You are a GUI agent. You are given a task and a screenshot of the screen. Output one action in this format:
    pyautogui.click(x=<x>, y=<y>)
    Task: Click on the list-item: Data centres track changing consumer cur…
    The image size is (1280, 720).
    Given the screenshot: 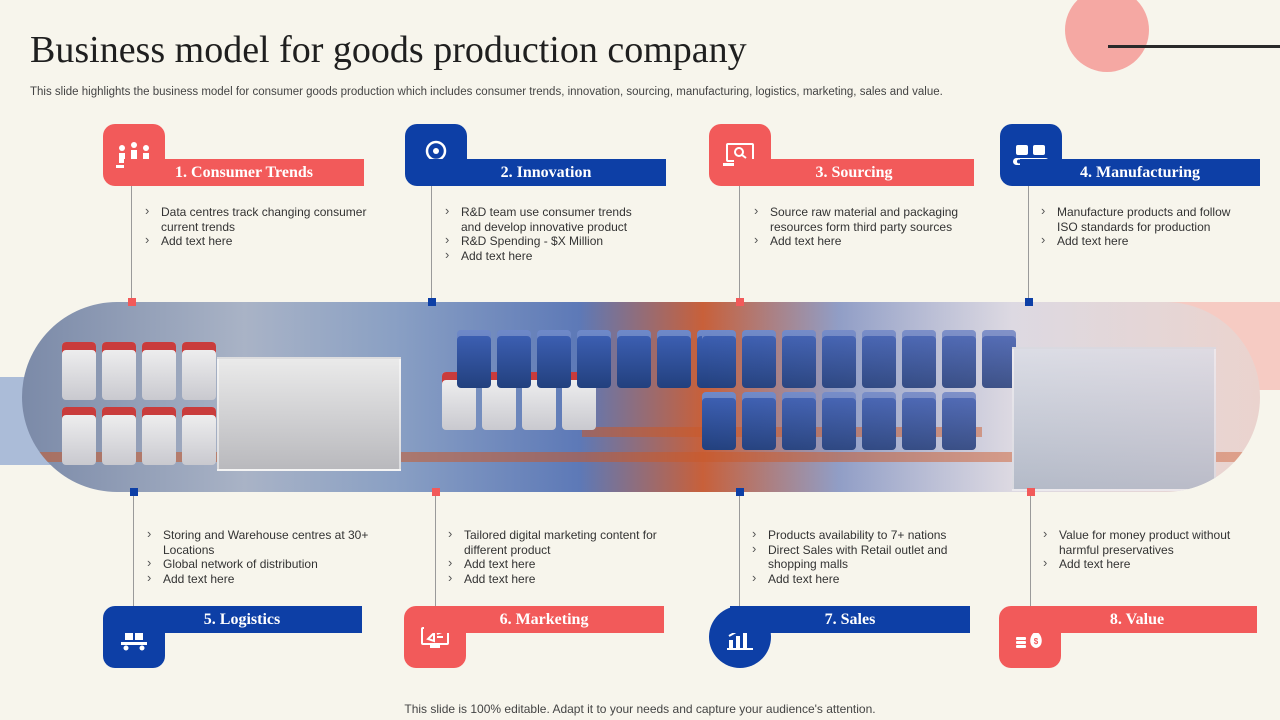 What is the action you would take?
    pyautogui.click(x=263, y=219)
    